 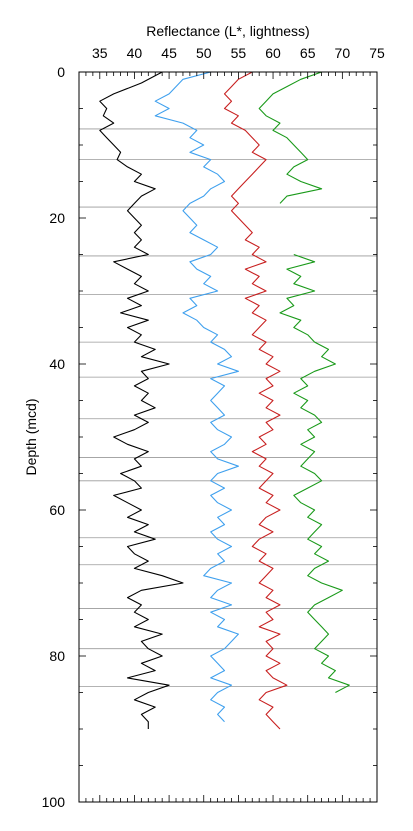 I want to click on y-tick-label: 80, so click(x=57, y=656).